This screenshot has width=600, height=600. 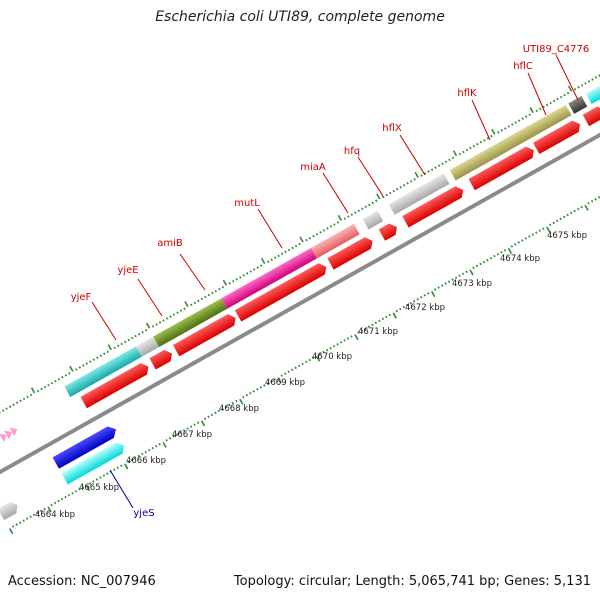 I want to click on gene-unnamed-blue-bar, so click(x=86, y=446).